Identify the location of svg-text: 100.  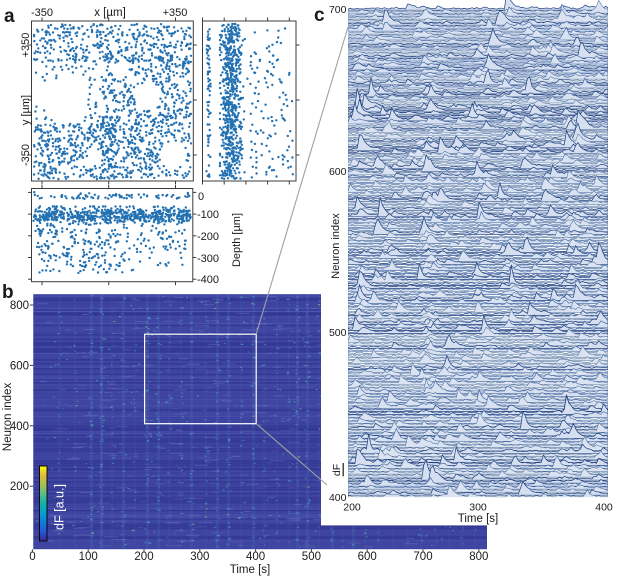
(88, 557).